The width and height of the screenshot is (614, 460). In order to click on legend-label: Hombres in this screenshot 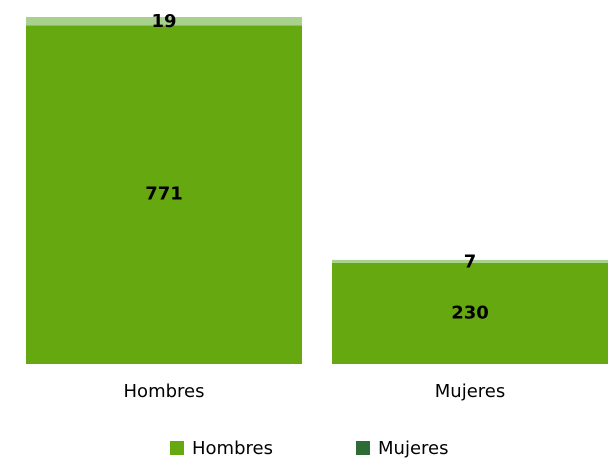, I will do `click(232, 448)`.